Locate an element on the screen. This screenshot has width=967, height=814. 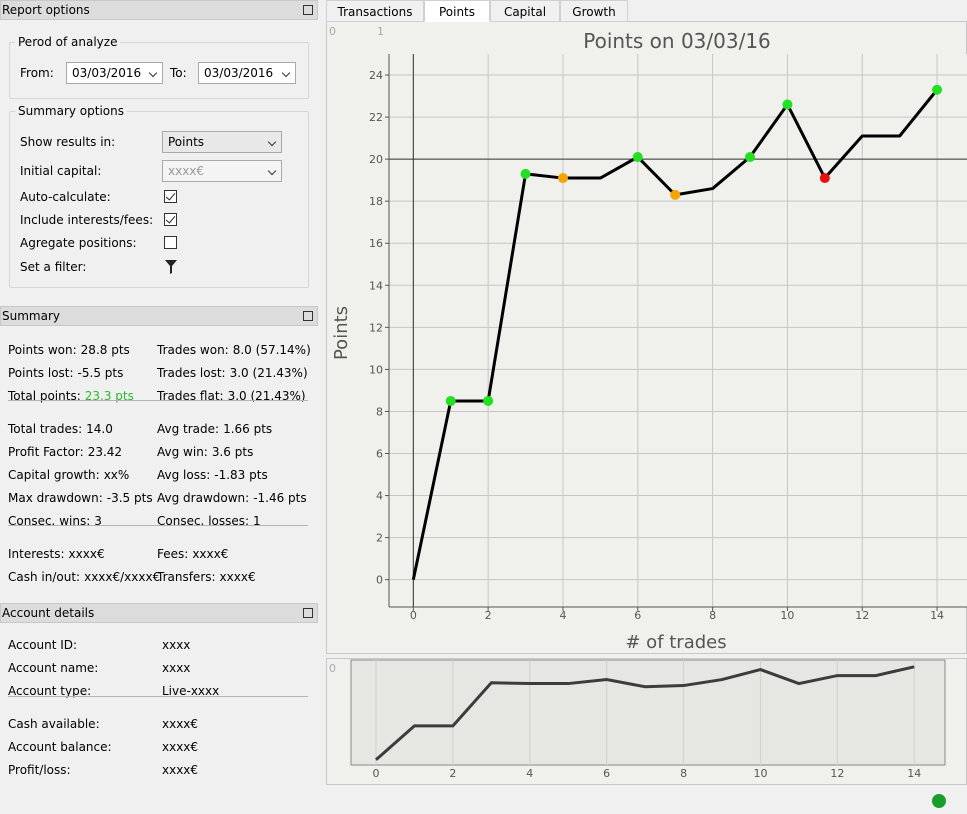
detail-label: Profit/loss: is located at coordinates (39, 770).